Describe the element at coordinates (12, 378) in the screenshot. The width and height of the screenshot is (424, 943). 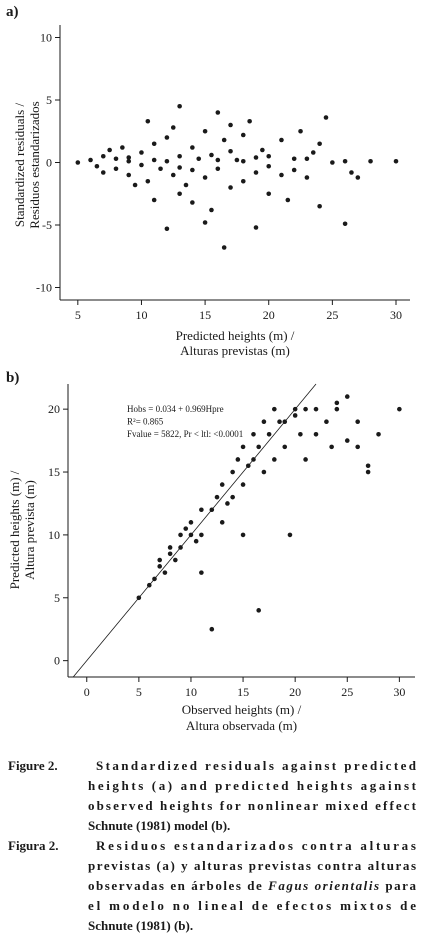
I see `panel-label: b)` at that location.